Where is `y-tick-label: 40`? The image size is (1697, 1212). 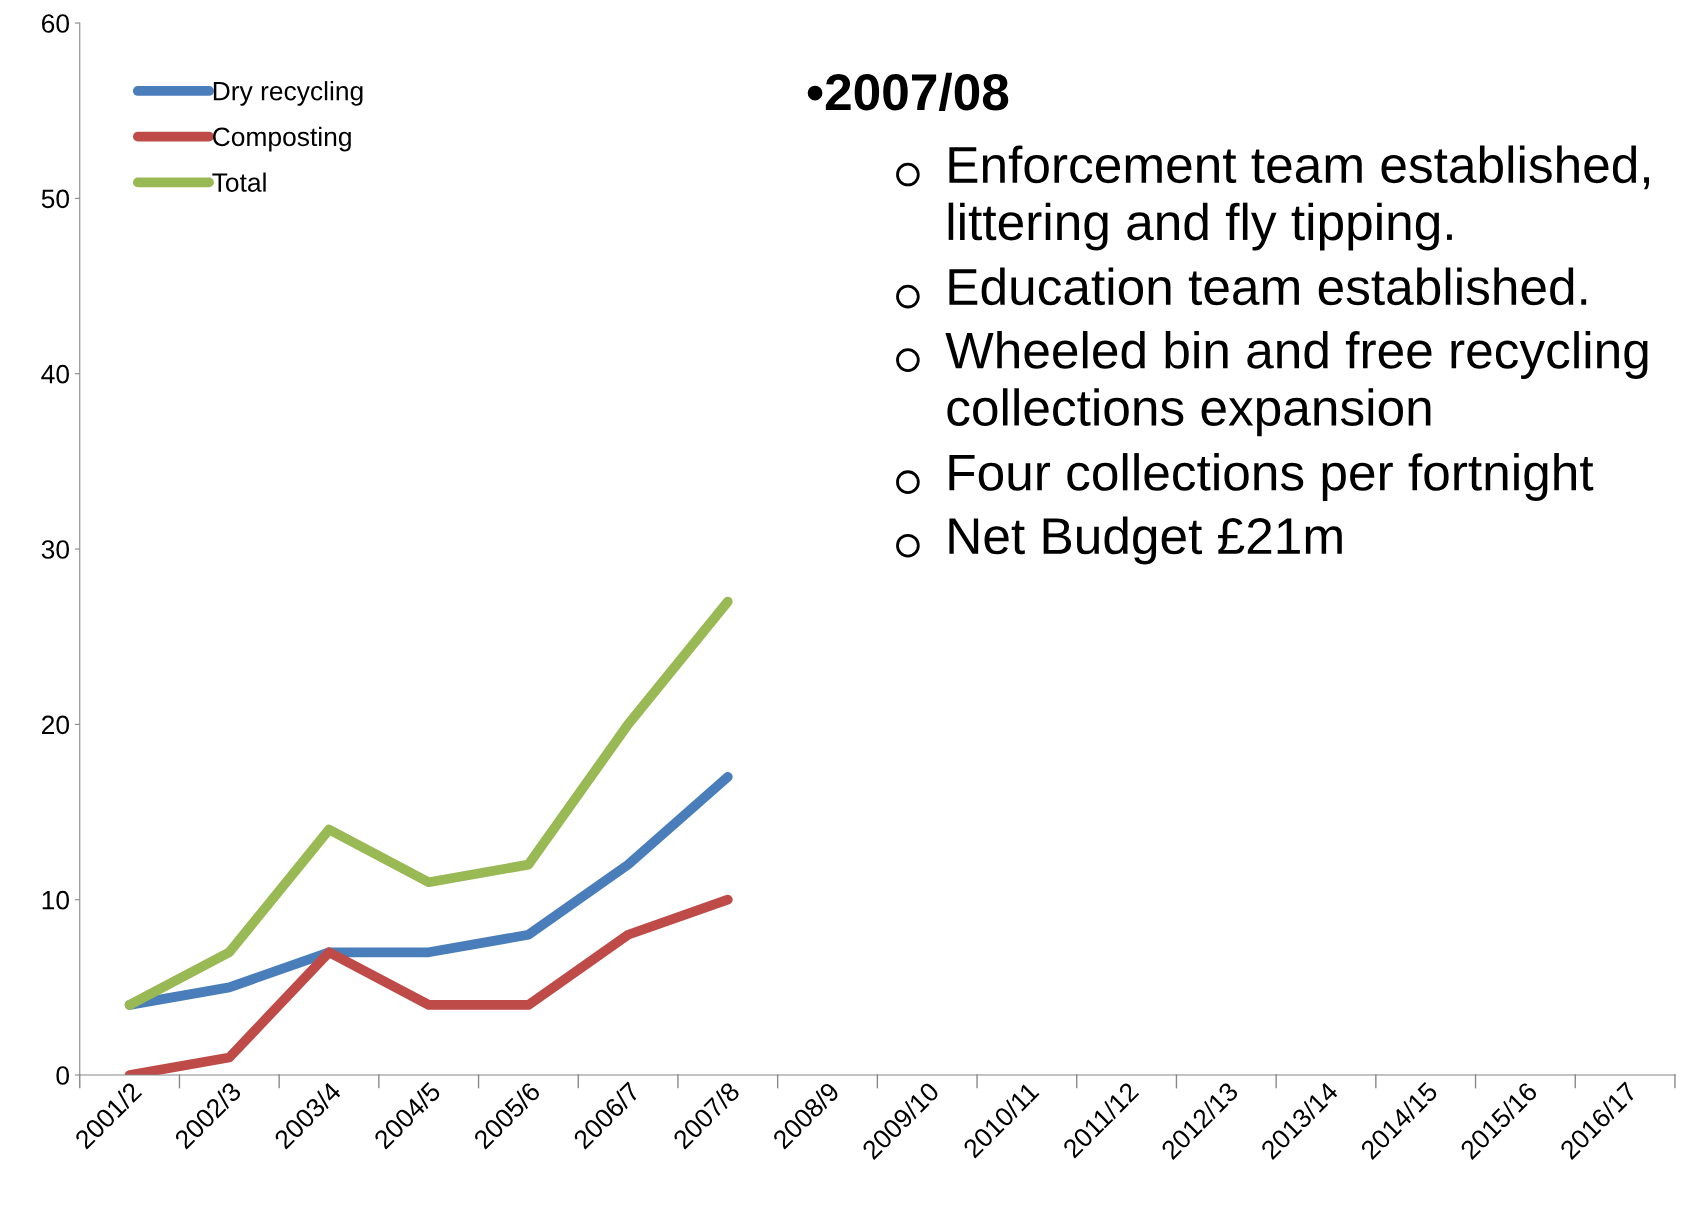 y-tick-label: 40 is located at coordinates (55, 374).